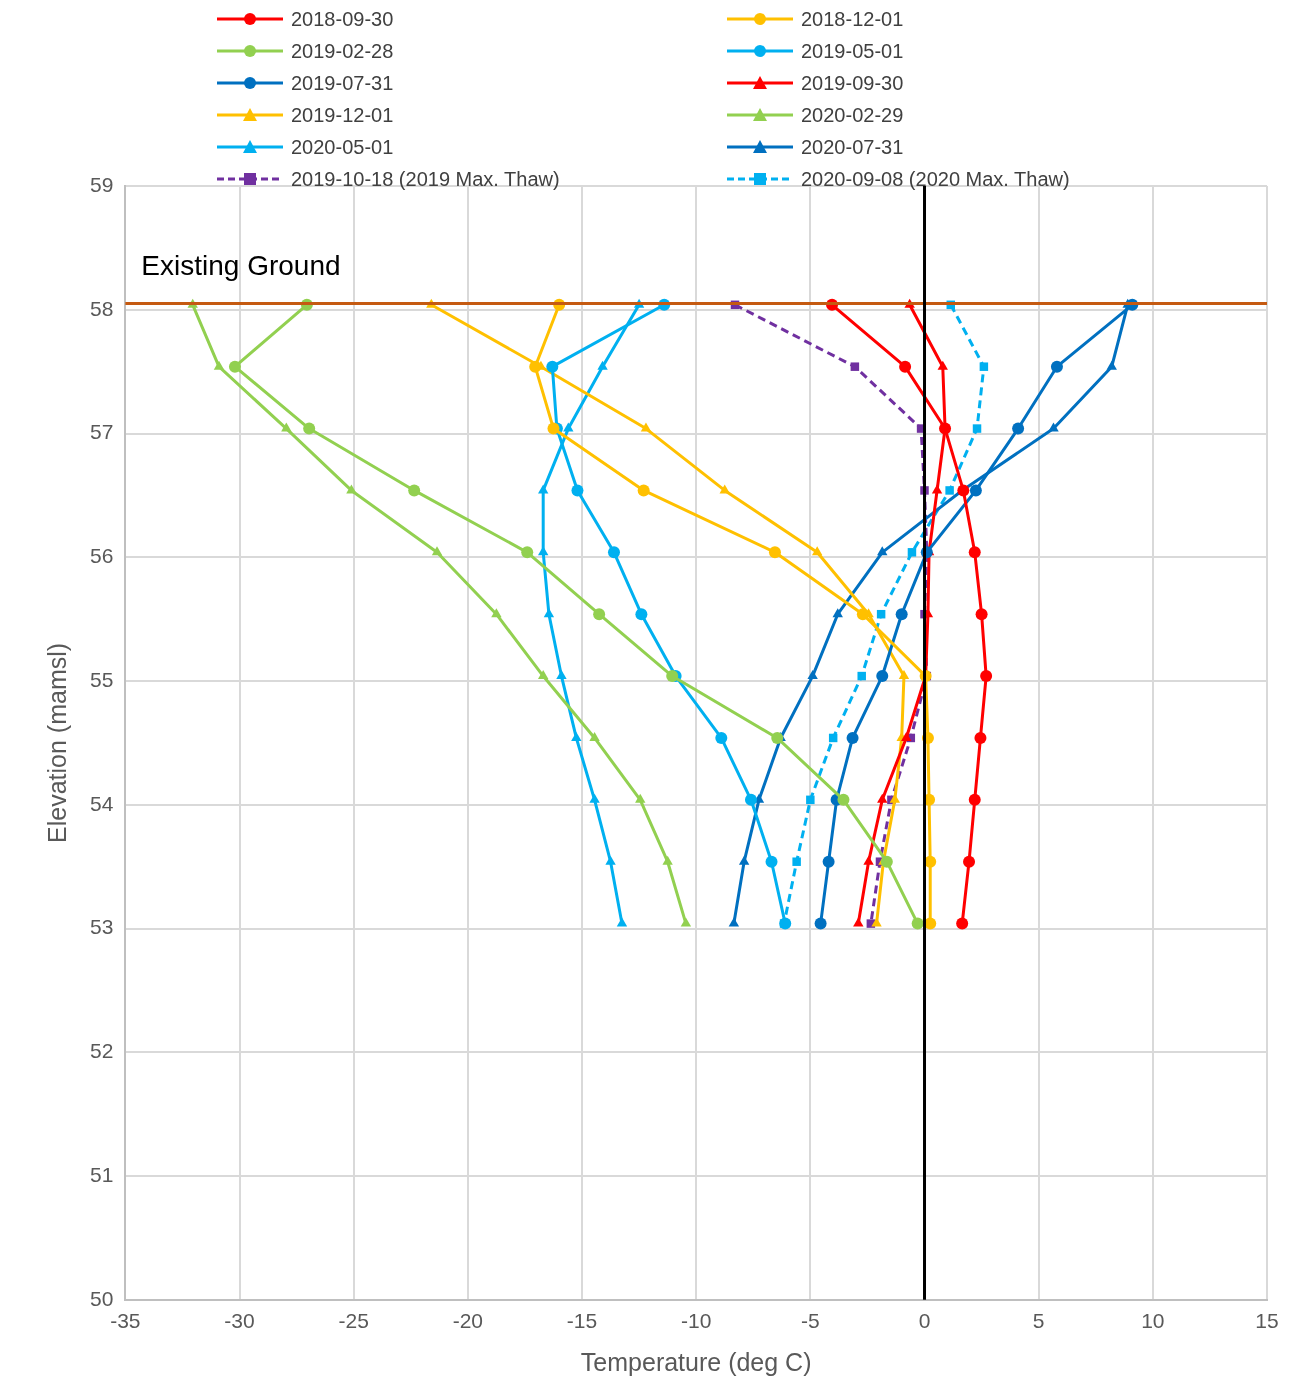 The height and width of the screenshot is (1393, 1307). I want to click on x-tick-label: -25, so click(353, 1321).